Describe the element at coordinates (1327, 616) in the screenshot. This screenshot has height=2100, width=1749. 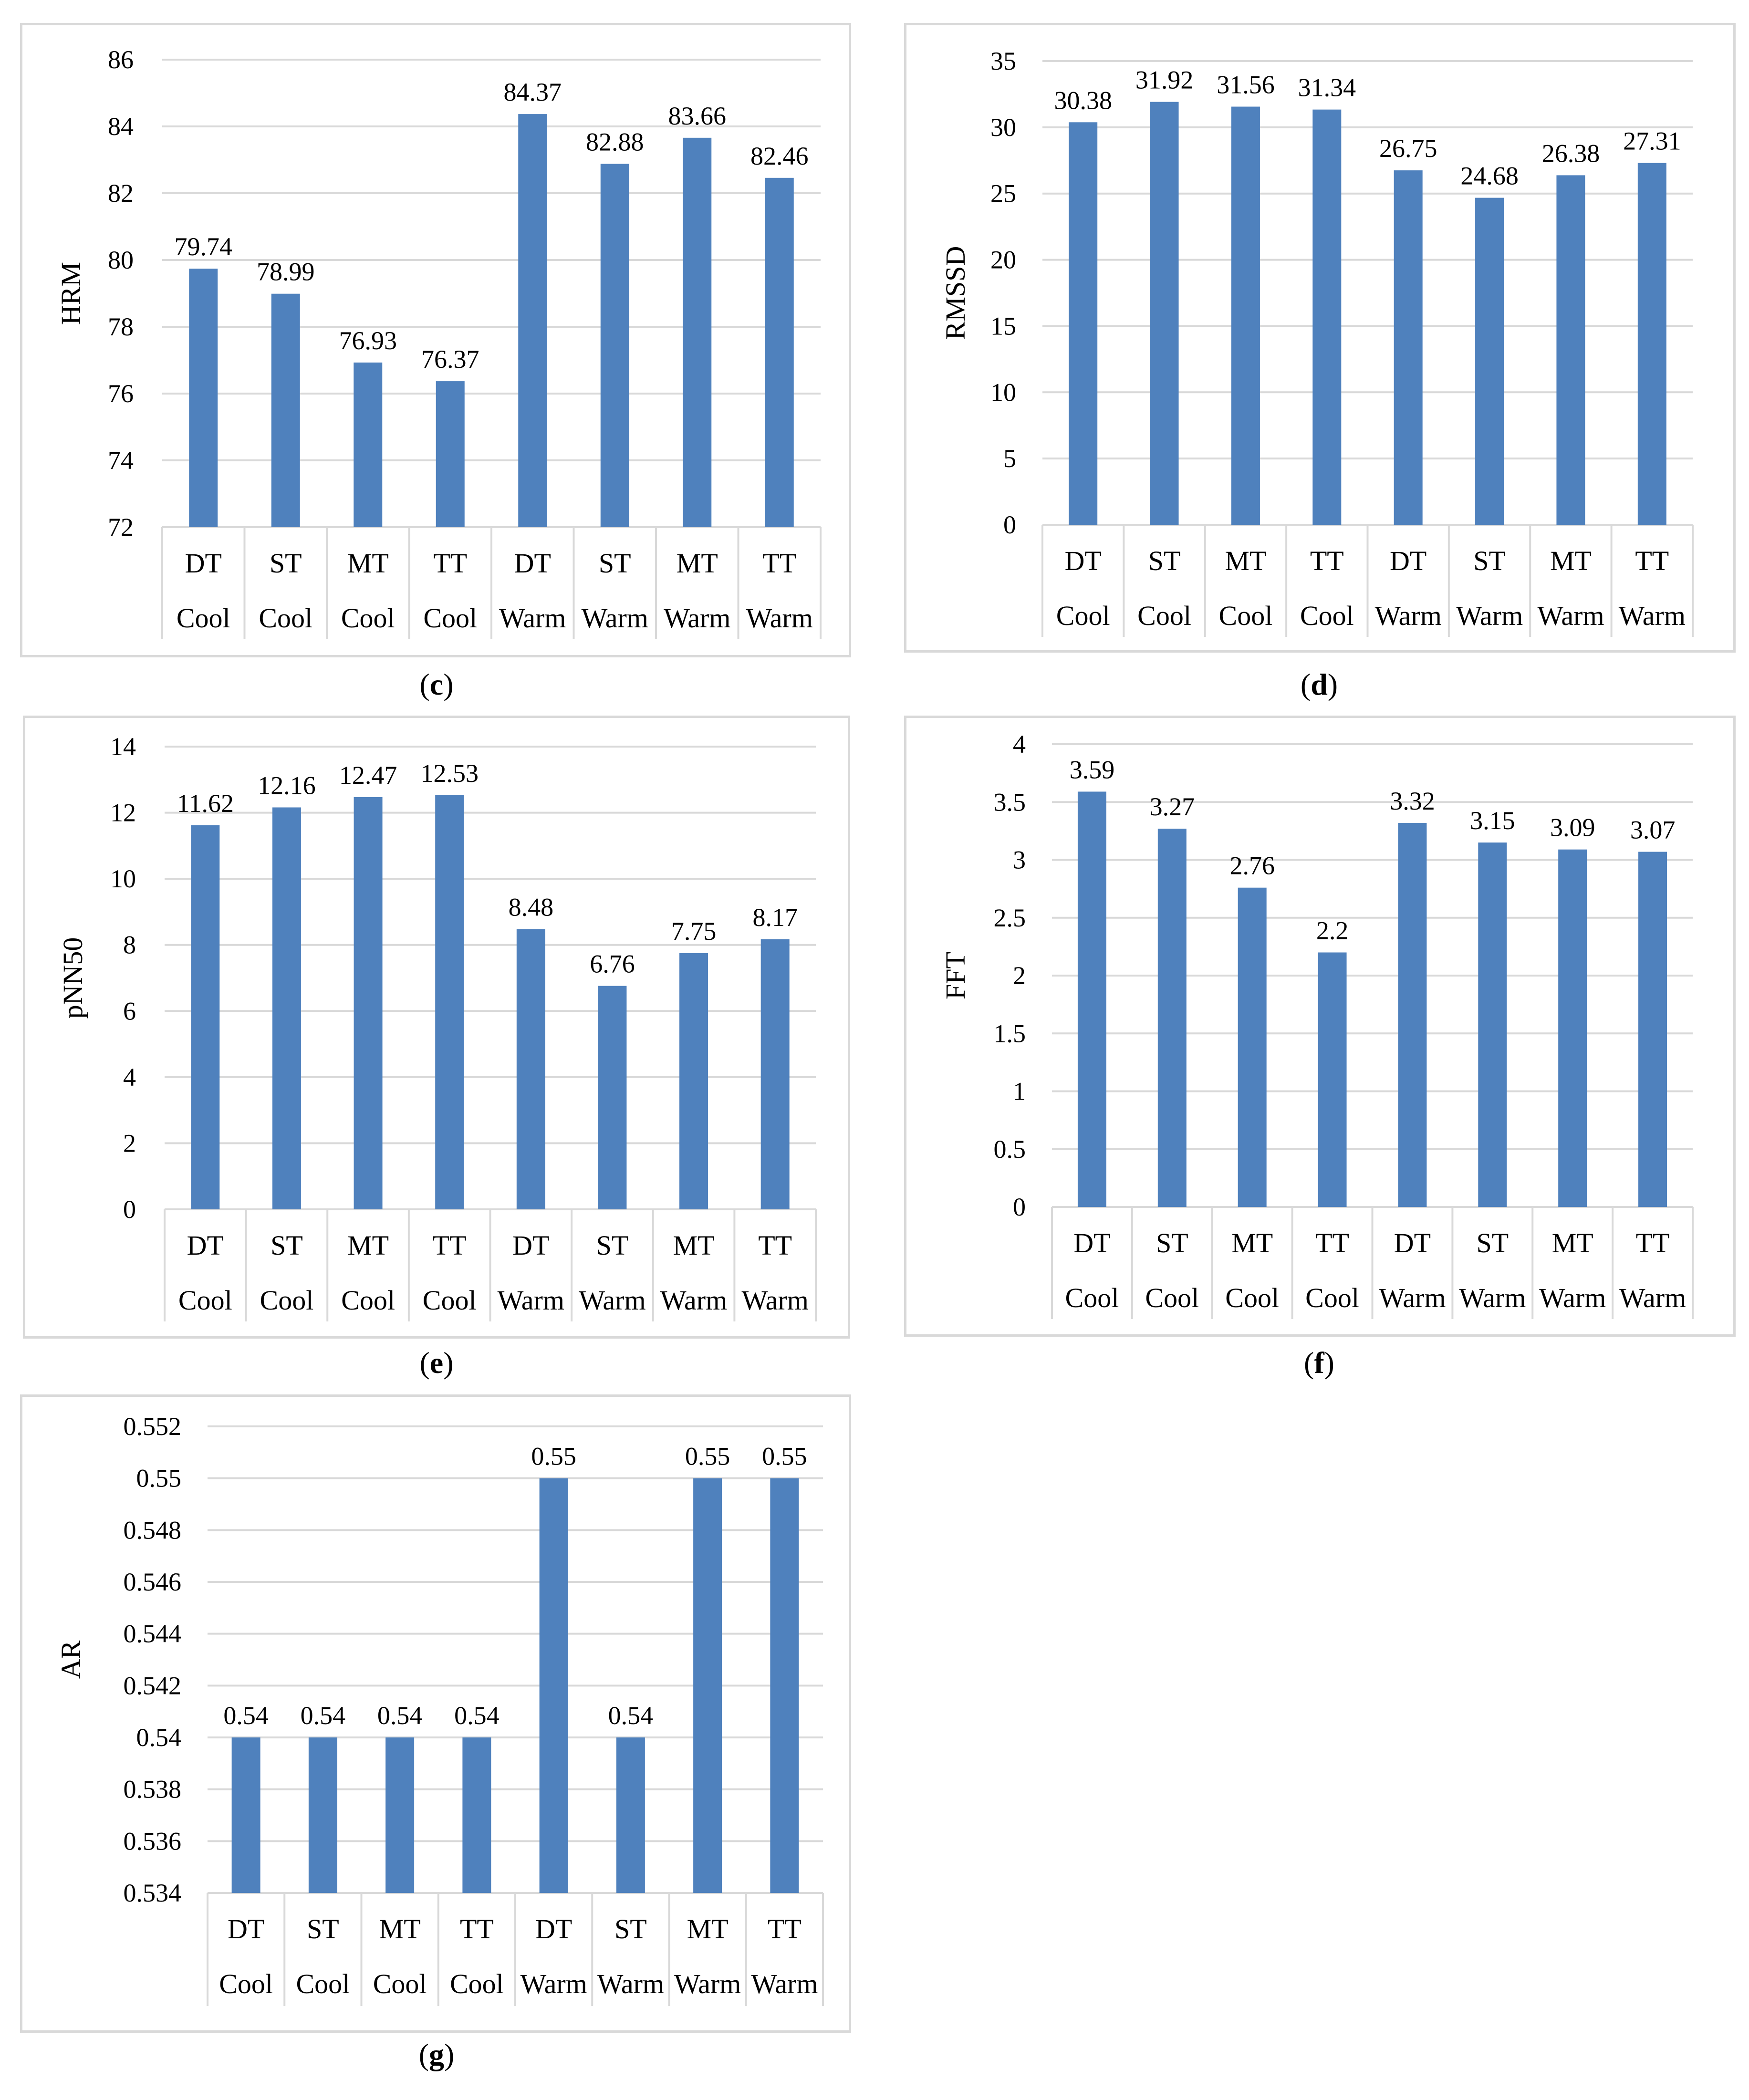
I see `group-label-d-3: Cool` at that location.